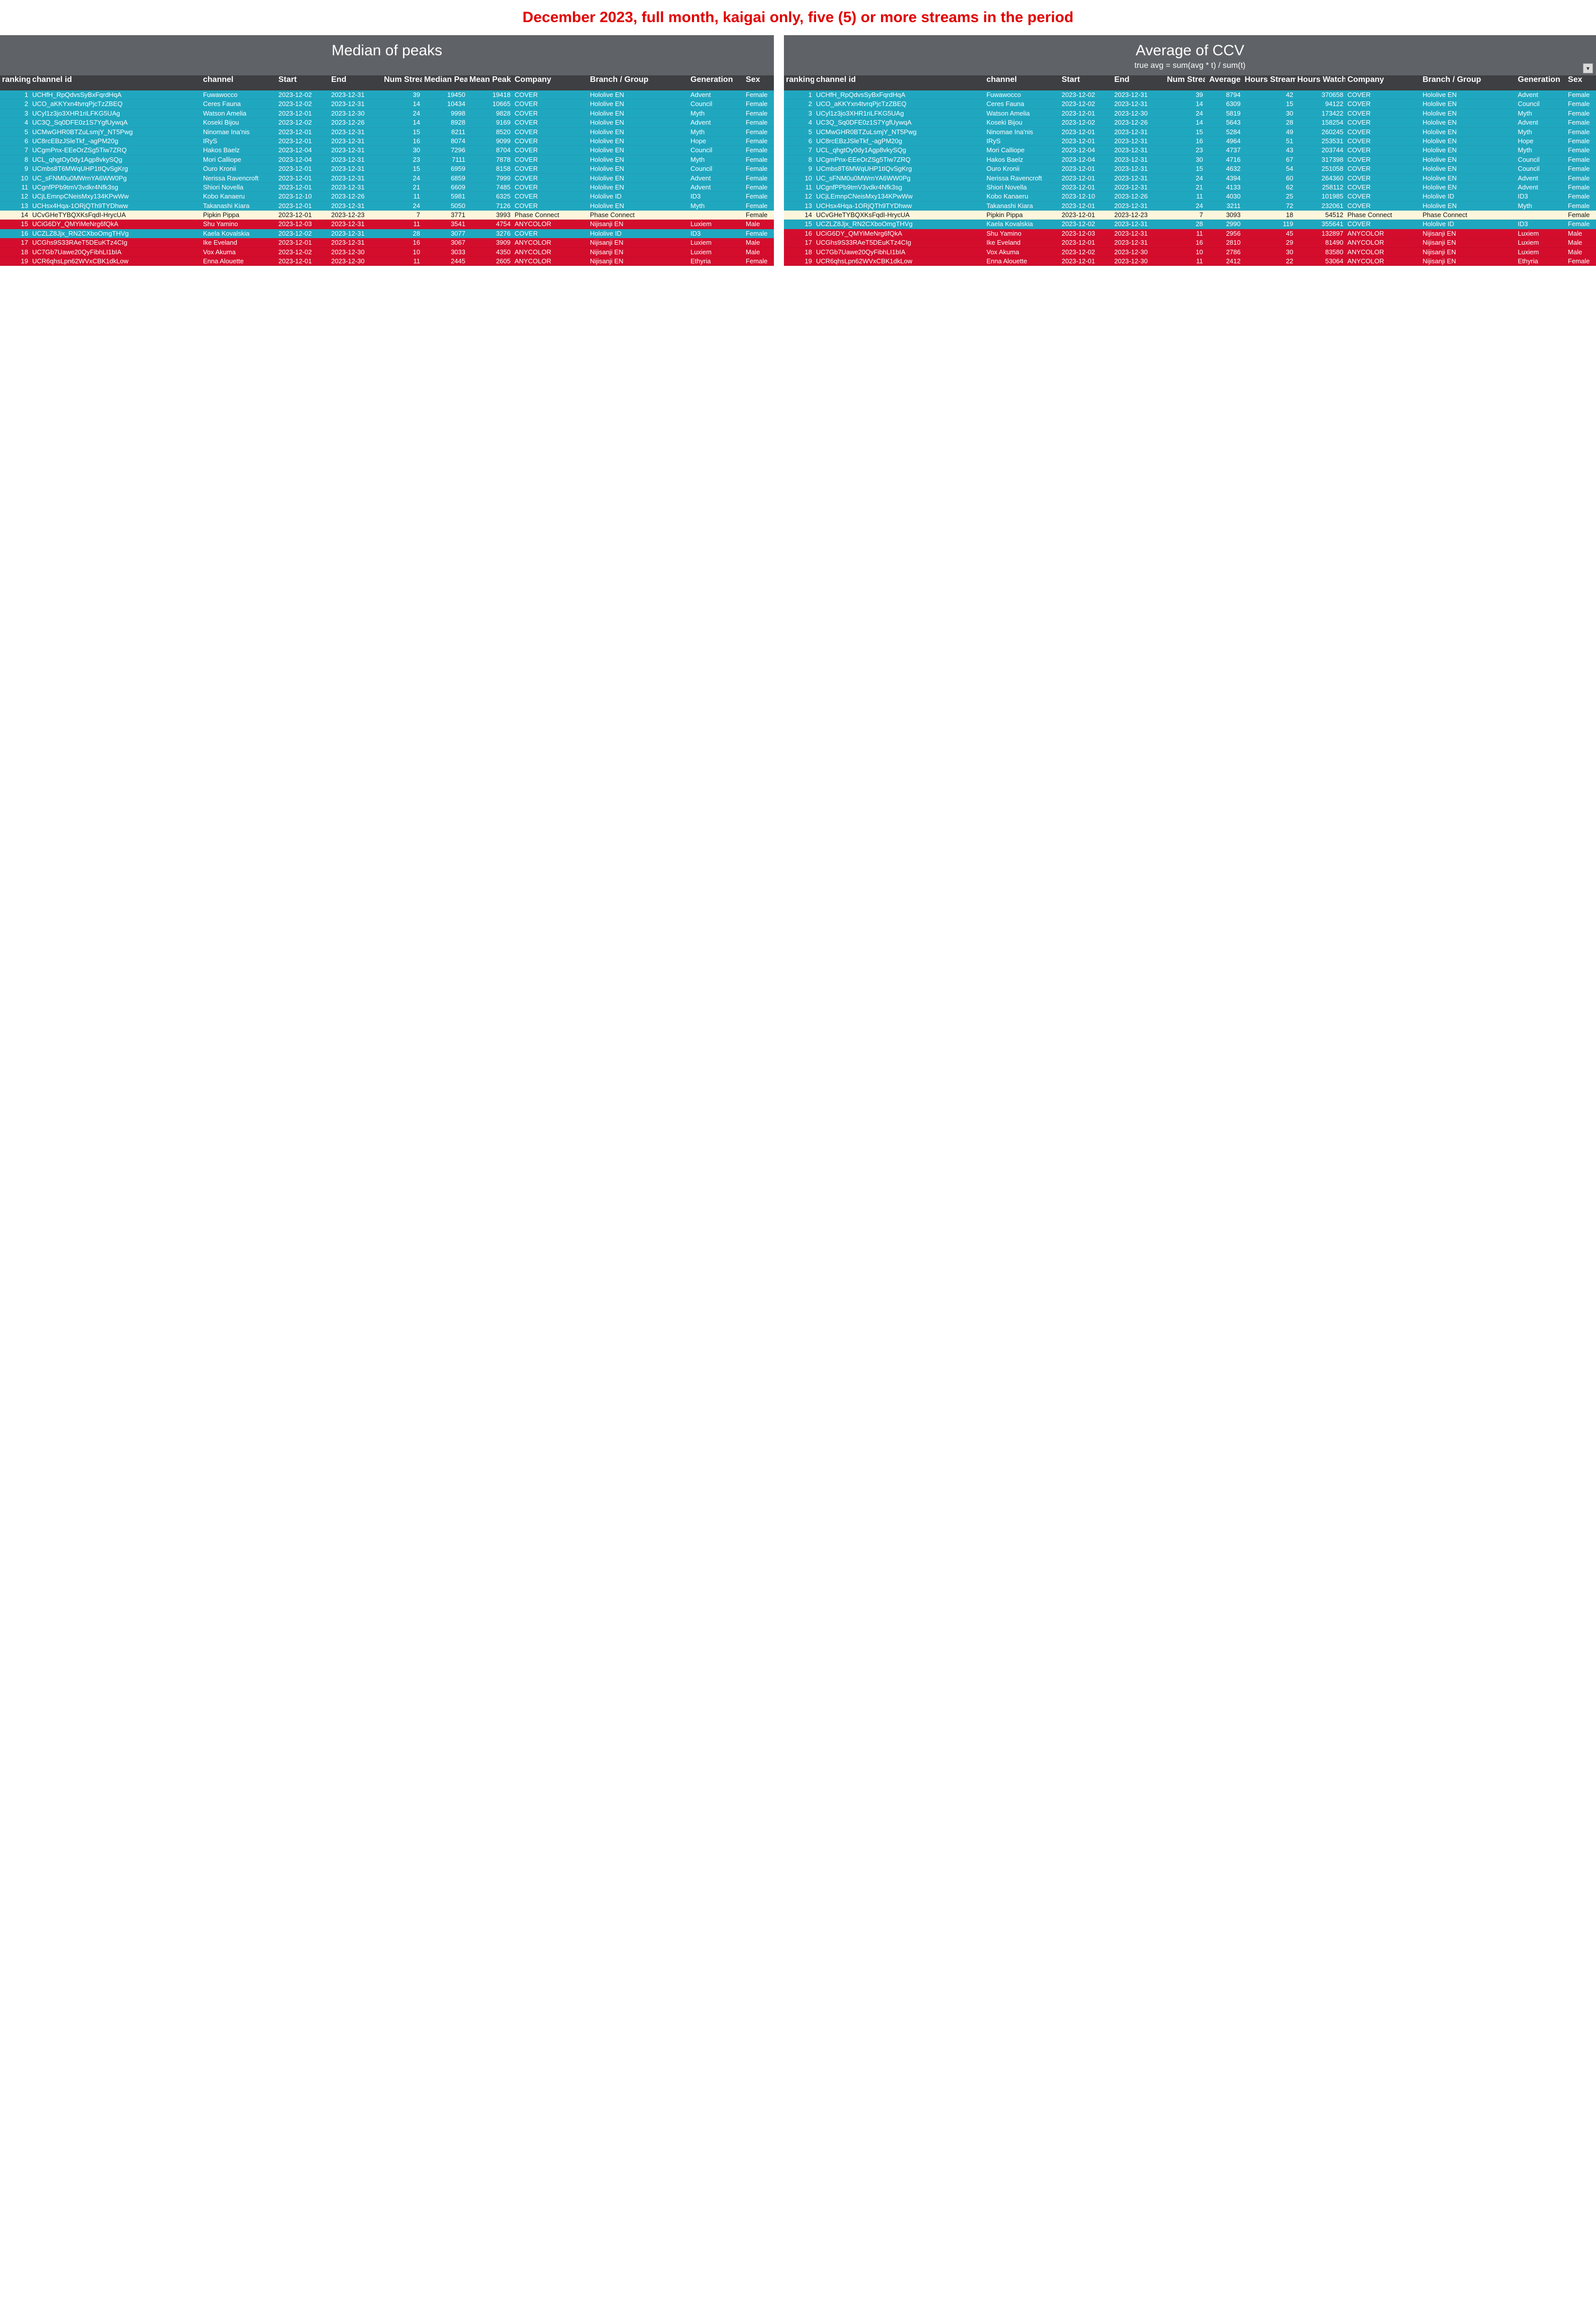  I want to click on median-peaks-header: Median of peaks, so click(387, 55).